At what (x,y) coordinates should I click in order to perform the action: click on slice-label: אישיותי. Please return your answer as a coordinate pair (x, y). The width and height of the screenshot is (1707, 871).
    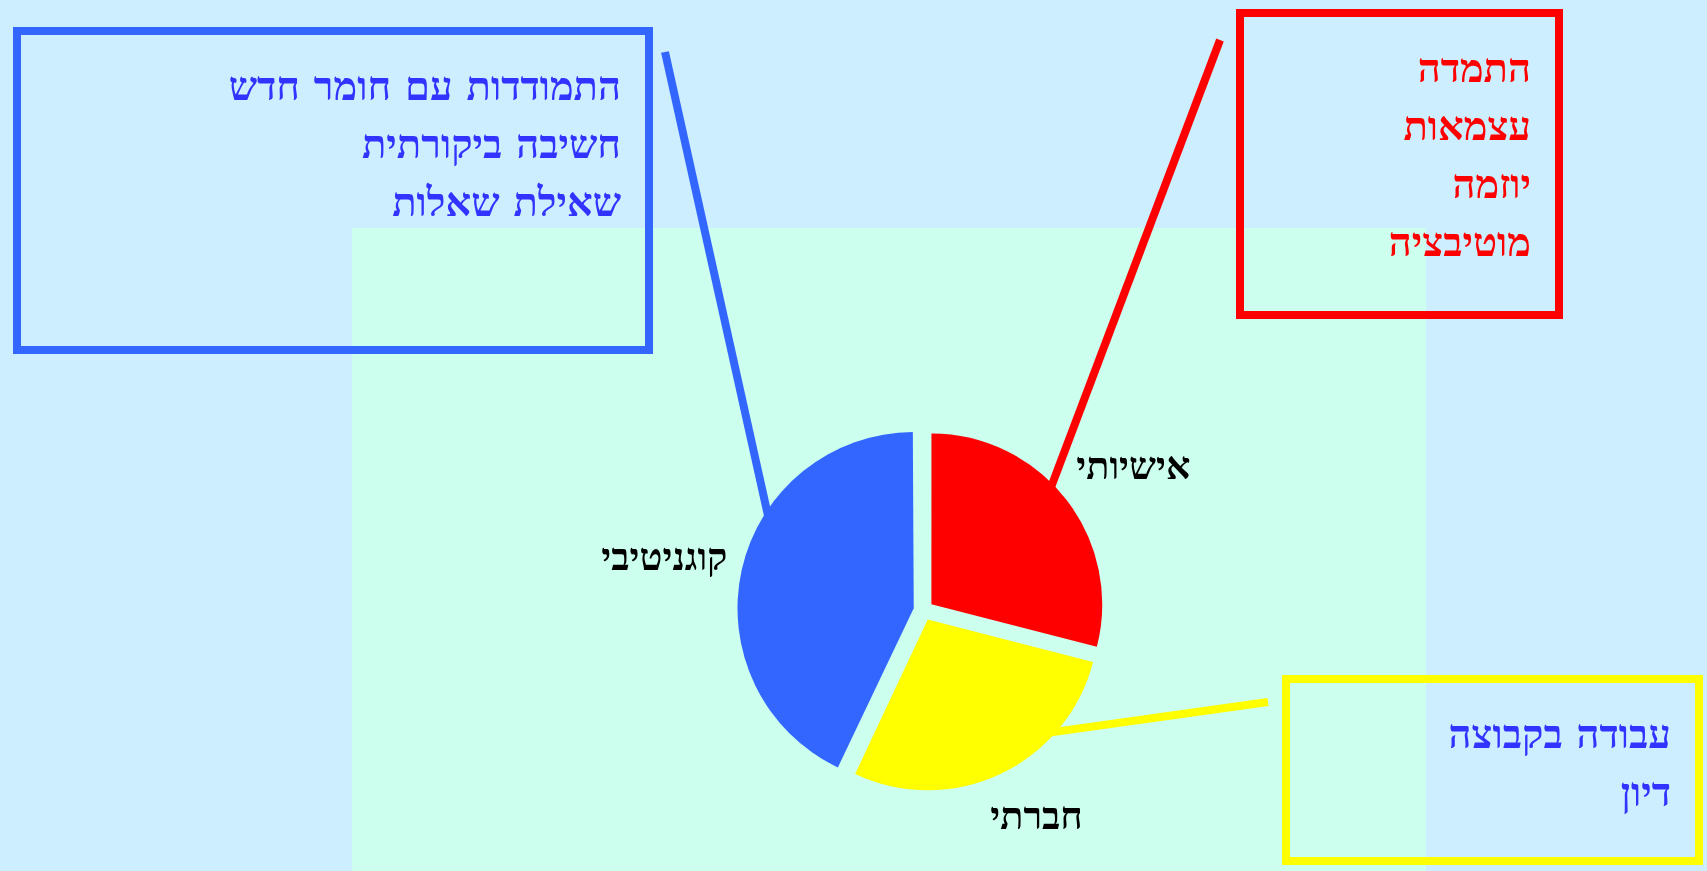
    Looking at the image, I should click on (1133, 466).